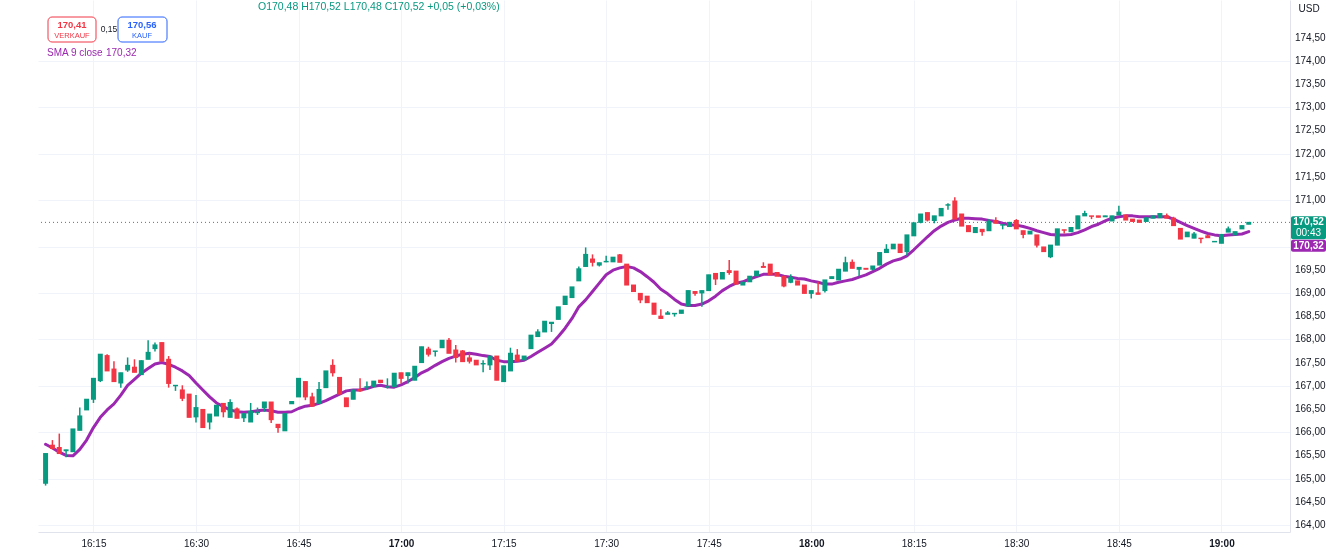 The width and height of the screenshot is (1326, 554). I want to click on x-tick-label: 17:00, so click(401, 543).